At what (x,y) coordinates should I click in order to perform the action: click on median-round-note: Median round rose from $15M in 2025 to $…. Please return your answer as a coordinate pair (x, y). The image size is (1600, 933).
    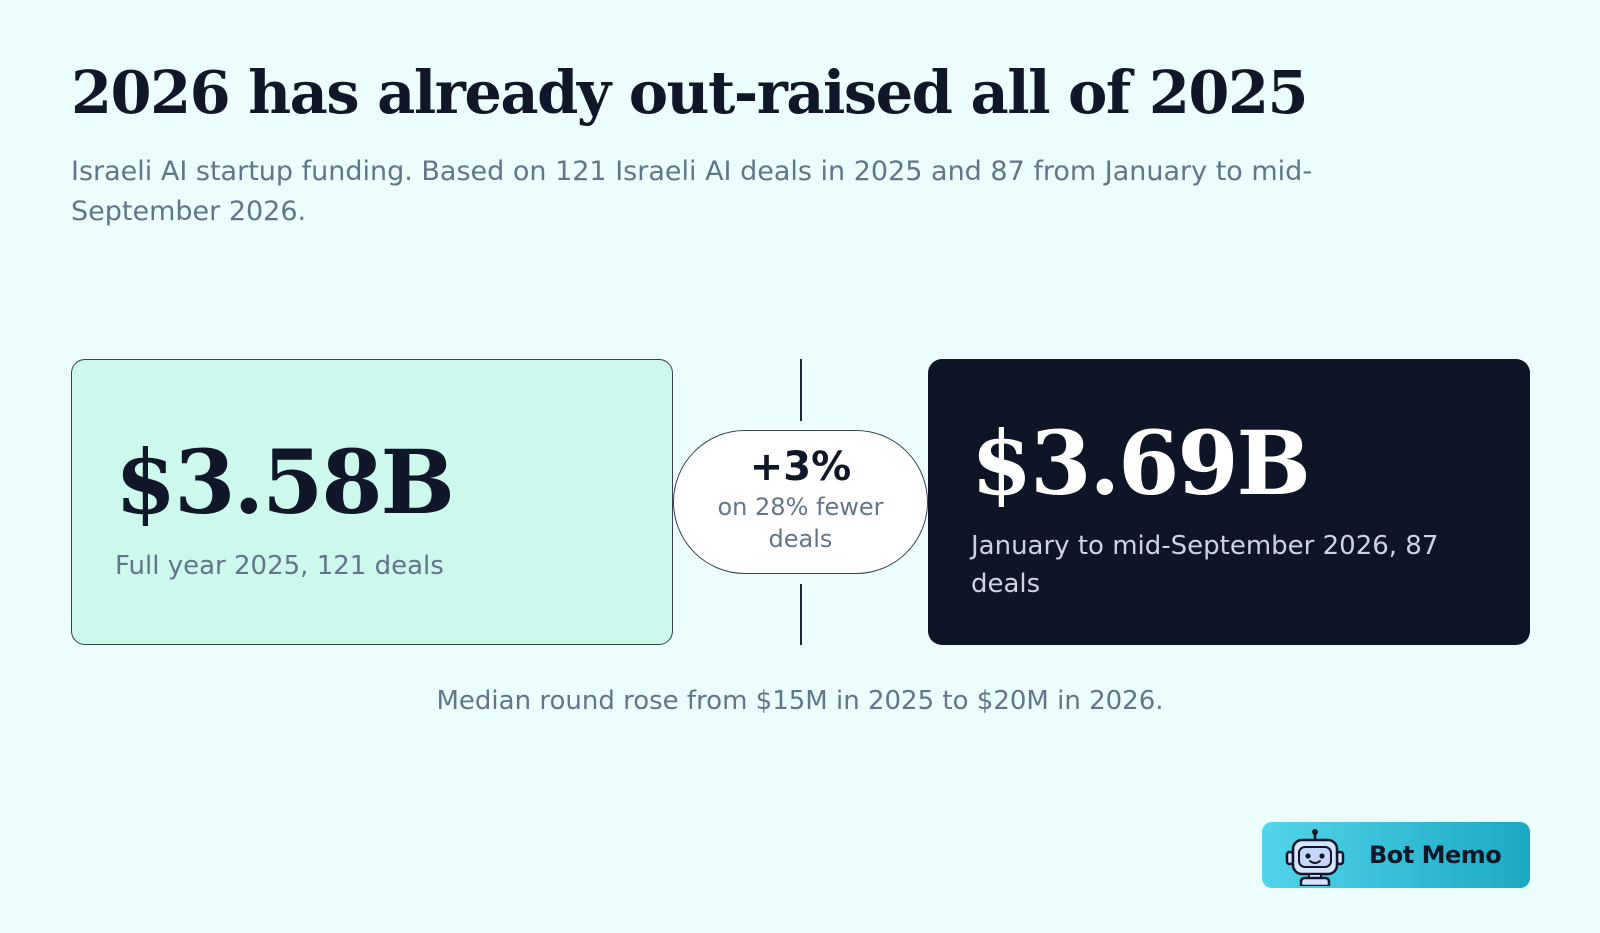
    Looking at the image, I should click on (800, 701).